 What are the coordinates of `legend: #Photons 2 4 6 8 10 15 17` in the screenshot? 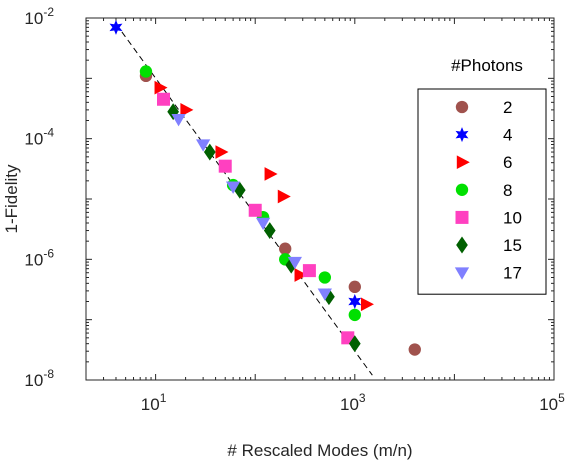 It's located at (482, 175).